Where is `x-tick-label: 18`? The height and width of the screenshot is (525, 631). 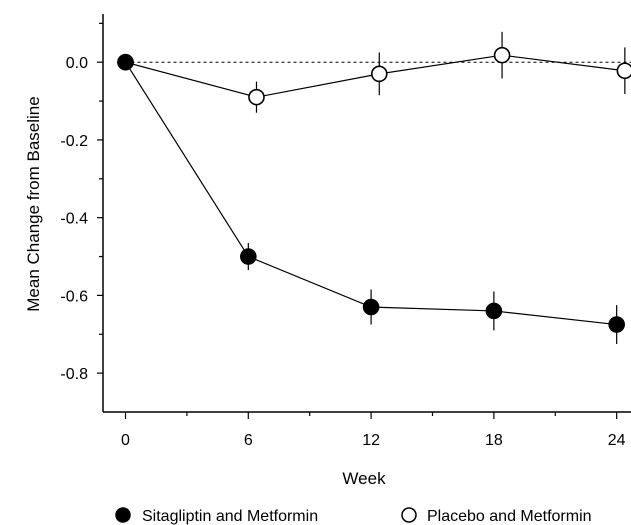
x-tick-label: 18 is located at coordinates (494, 440).